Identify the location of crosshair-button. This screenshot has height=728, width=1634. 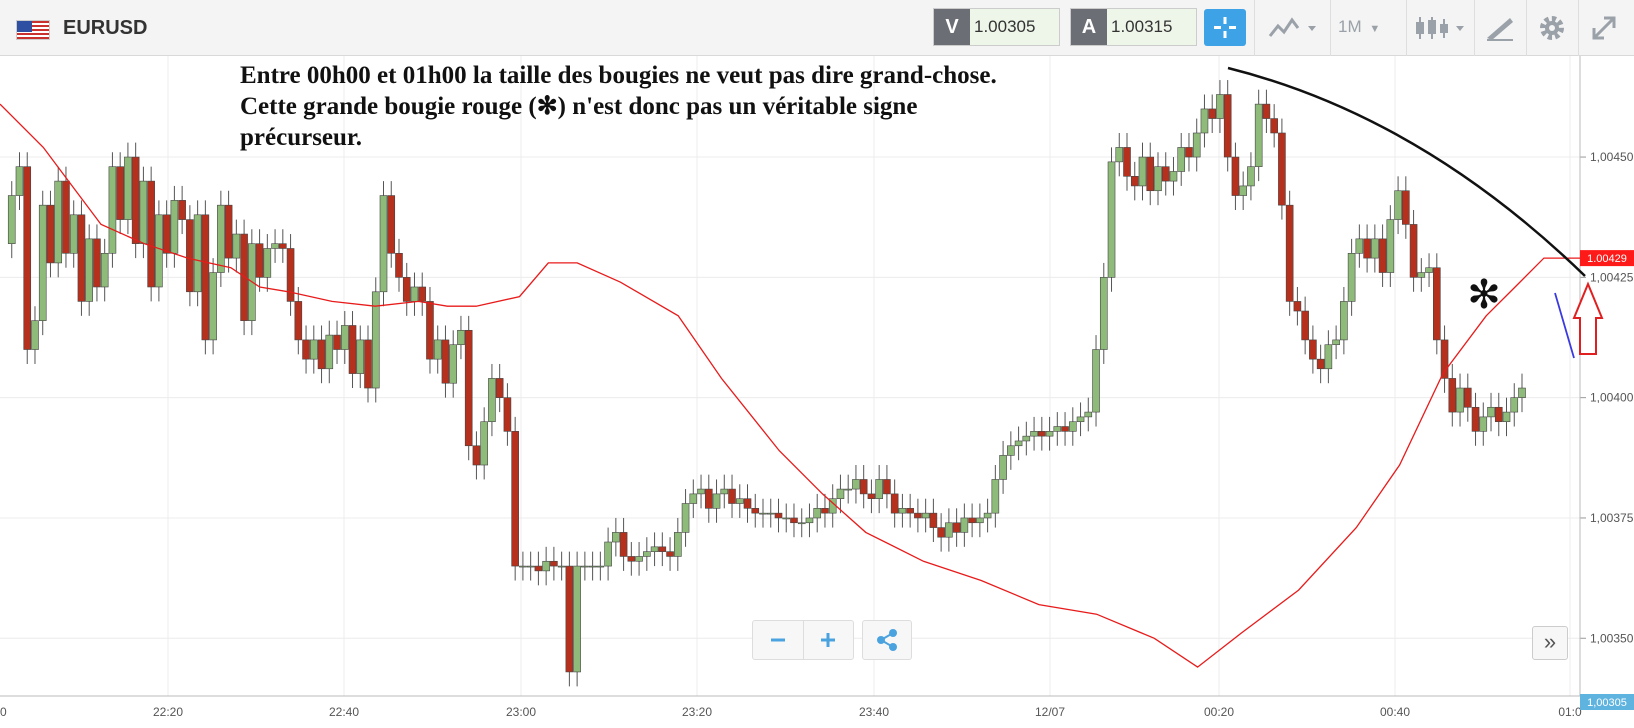
(1225, 27).